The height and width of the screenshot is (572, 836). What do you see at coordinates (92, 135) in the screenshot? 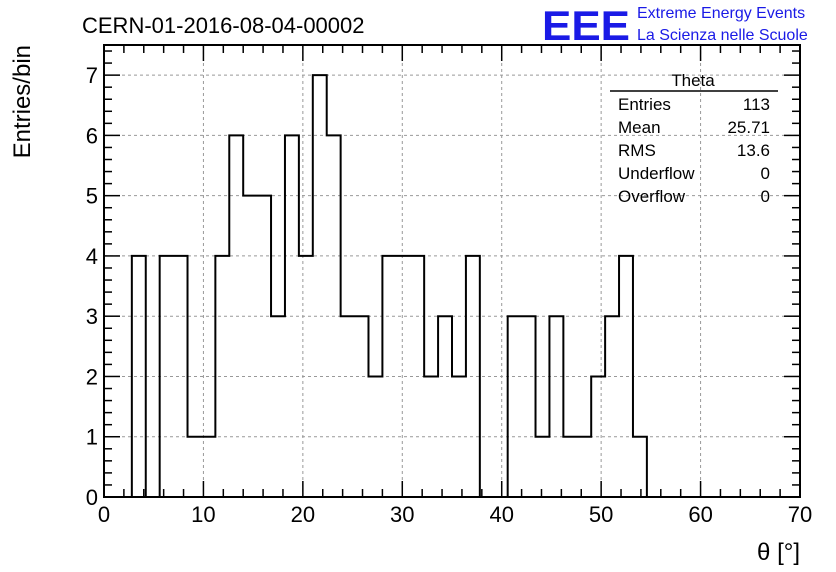
I see `y-tick-label: 6` at bounding box center [92, 135].